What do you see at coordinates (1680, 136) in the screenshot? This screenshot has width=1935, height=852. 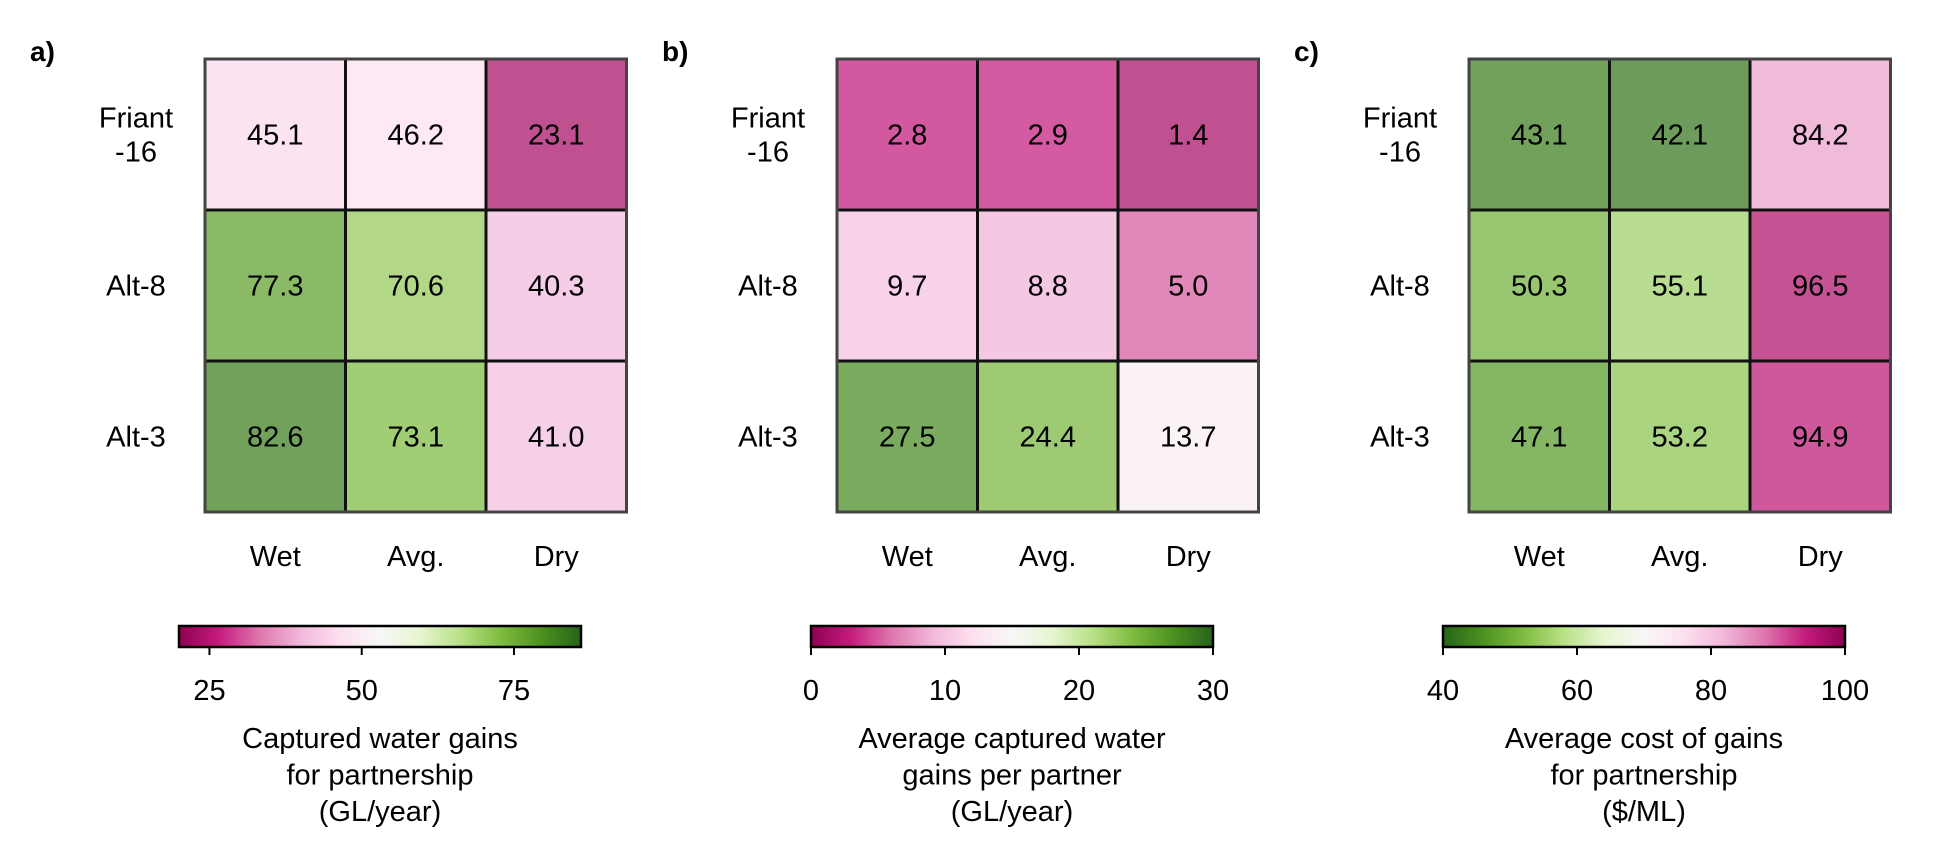 I see `cell-value-label: 42.1` at bounding box center [1680, 136].